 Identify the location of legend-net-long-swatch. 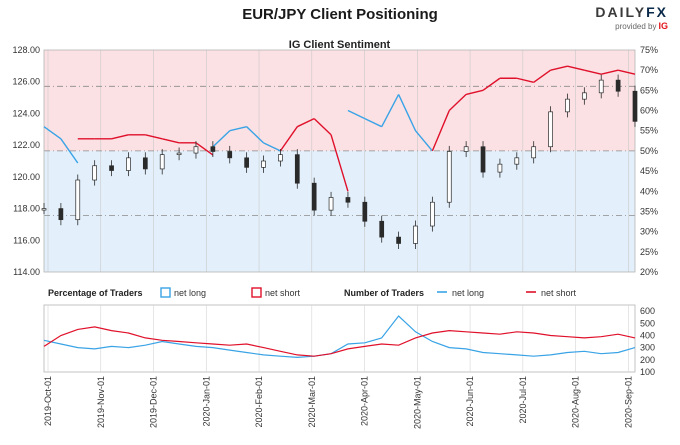
(165, 292).